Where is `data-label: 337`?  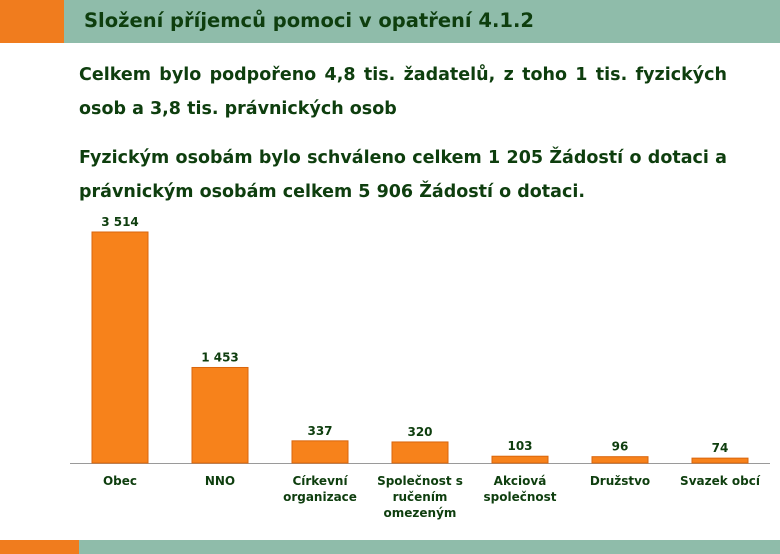 data-label: 337 is located at coordinates (319, 431).